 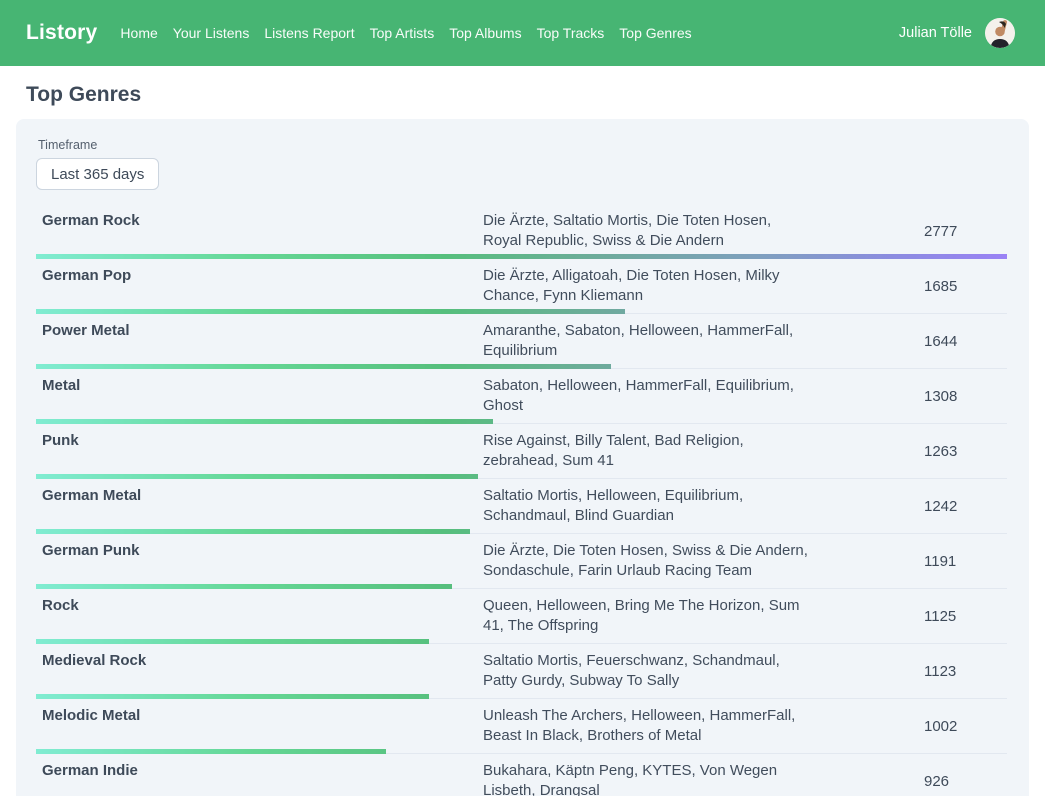 I want to click on genre-listen-count: 1644, so click(x=941, y=341).